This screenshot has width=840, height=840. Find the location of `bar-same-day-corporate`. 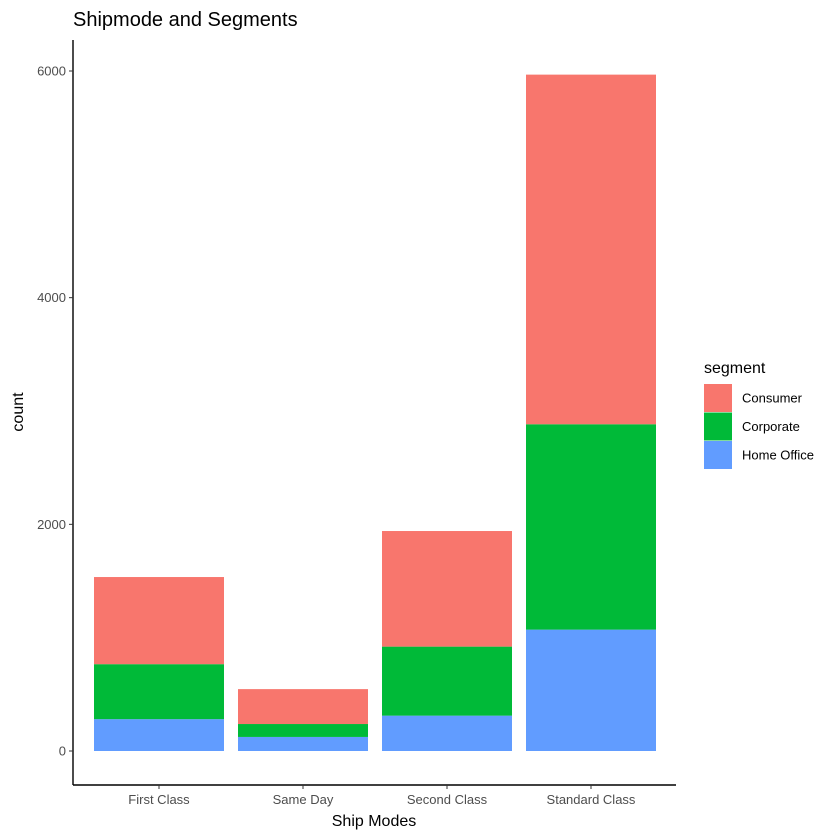

bar-same-day-corporate is located at coordinates (303, 730).